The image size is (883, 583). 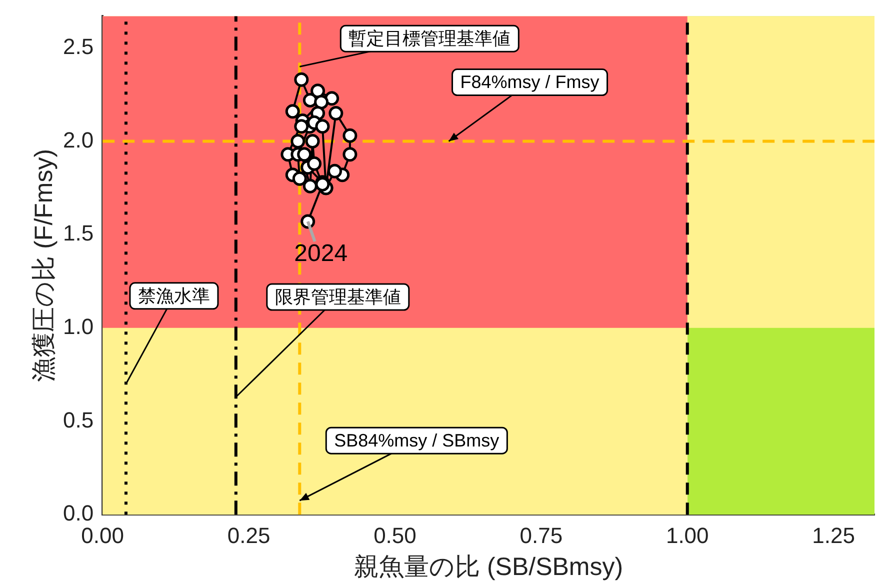 I want to click on x-tick-label: 0.75, so click(x=541, y=535).